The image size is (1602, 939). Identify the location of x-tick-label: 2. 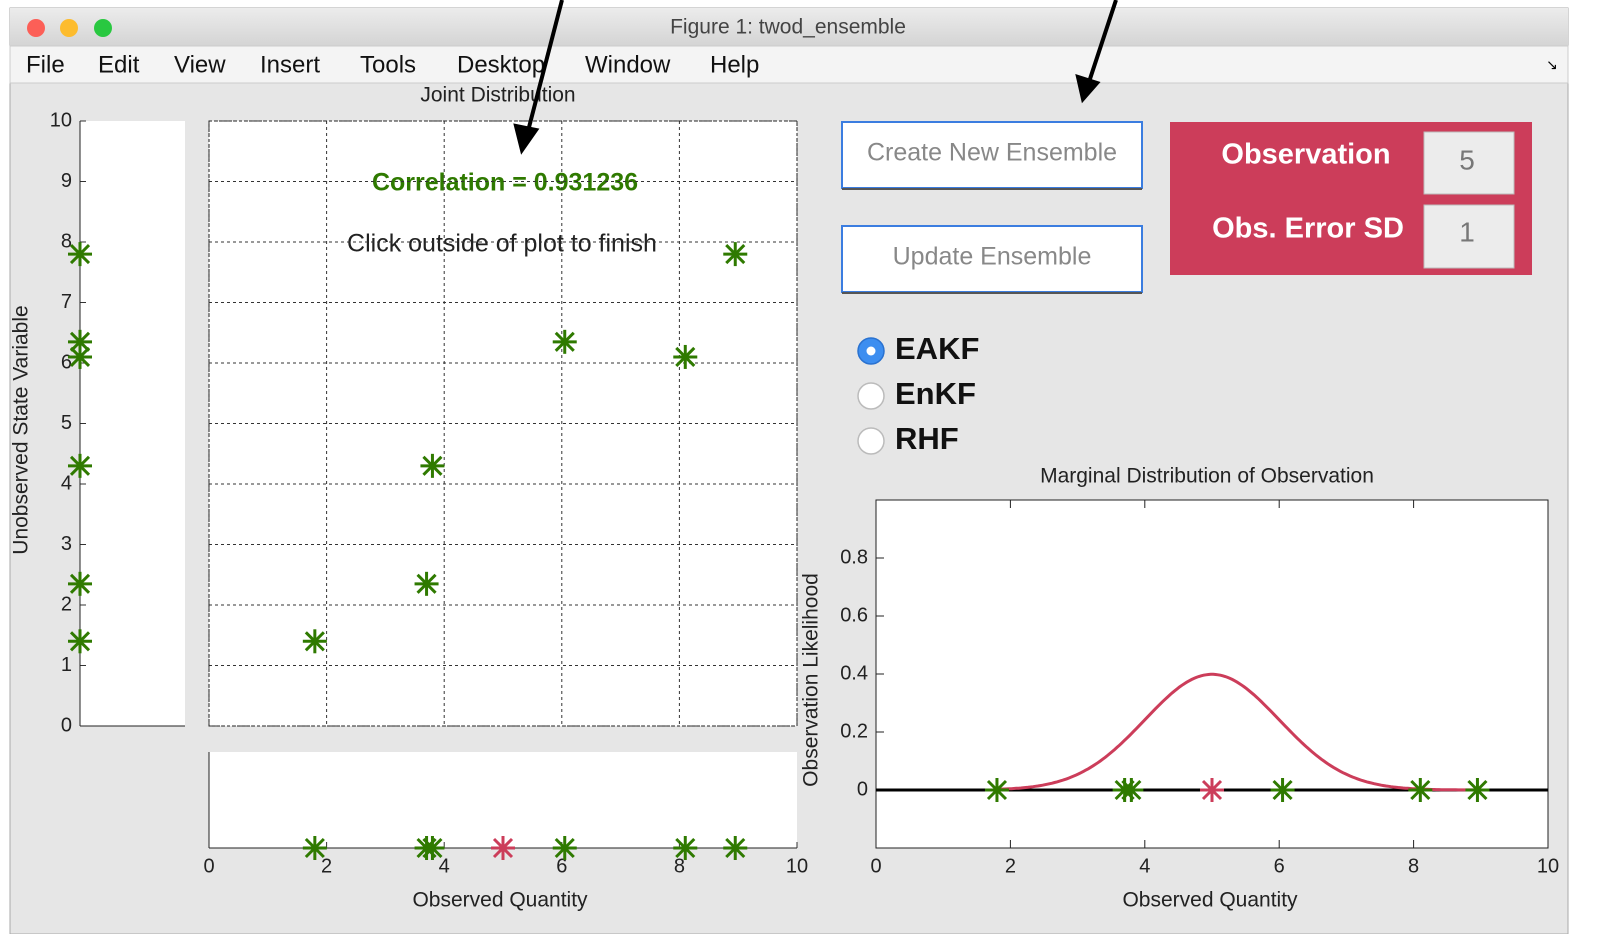
(1010, 866).